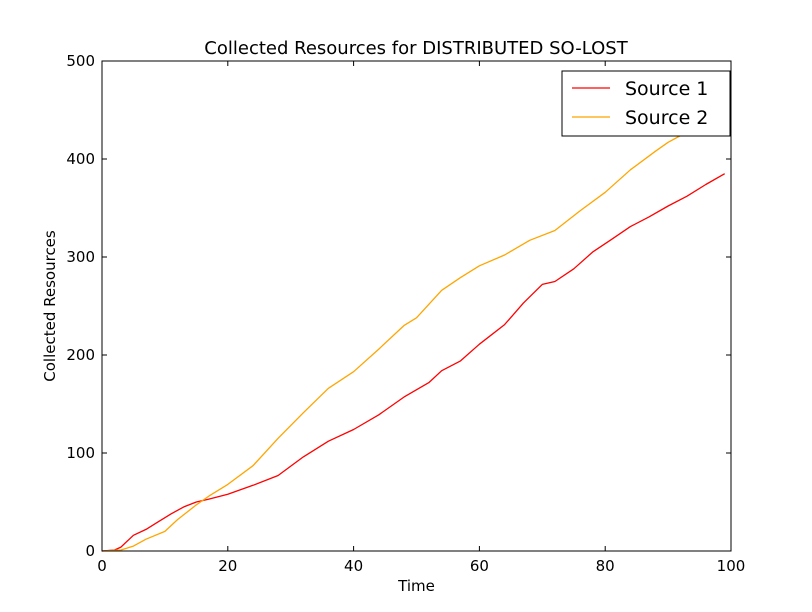 The height and width of the screenshot is (612, 812). I want to click on y-tick-label: 100, so click(80, 453).